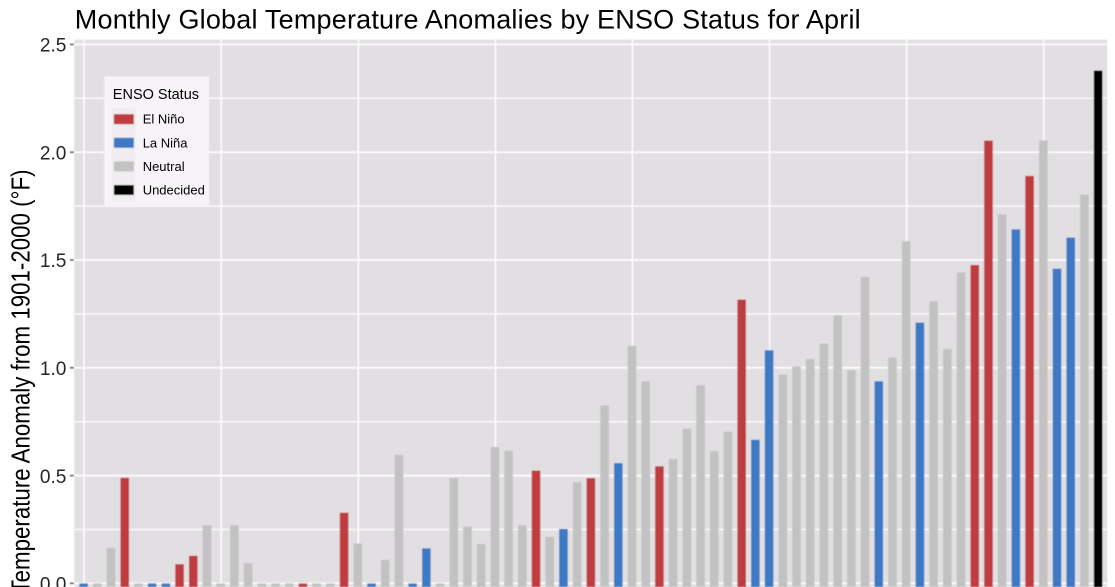 This screenshot has height=587, width=1115. What do you see at coordinates (53, 46) in the screenshot?
I see `svg-text: 2.5` at bounding box center [53, 46].